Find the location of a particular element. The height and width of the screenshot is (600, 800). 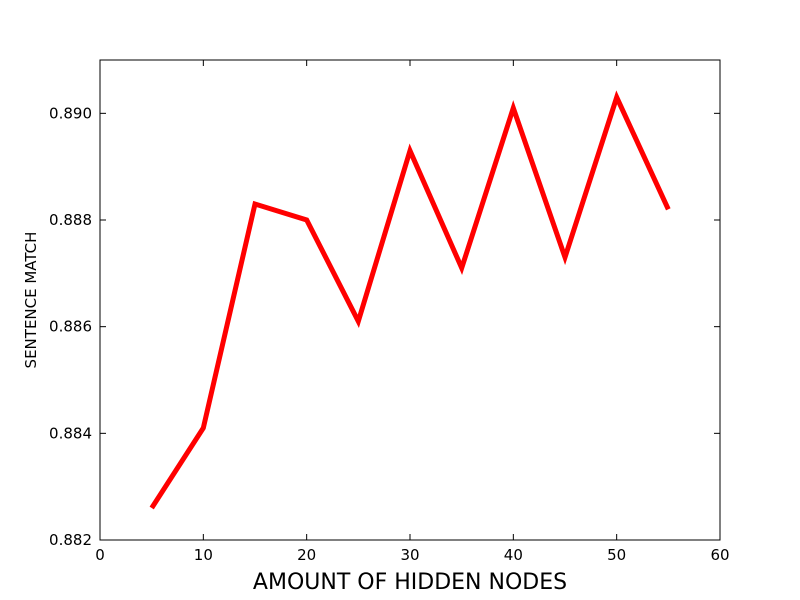

y-tick-label: 0.884 is located at coordinates (70, 433).